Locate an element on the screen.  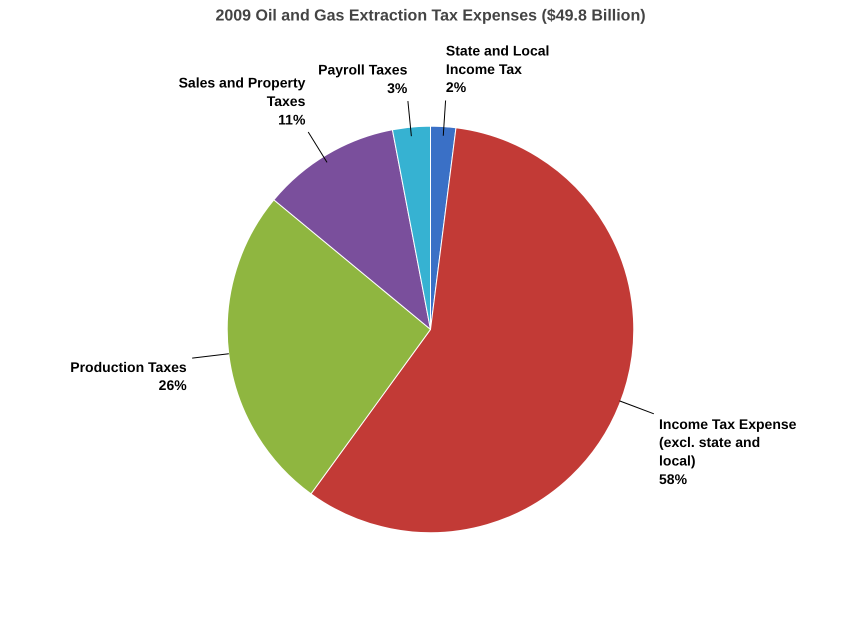
data-label: 2% is located at coordinates (456, 87).